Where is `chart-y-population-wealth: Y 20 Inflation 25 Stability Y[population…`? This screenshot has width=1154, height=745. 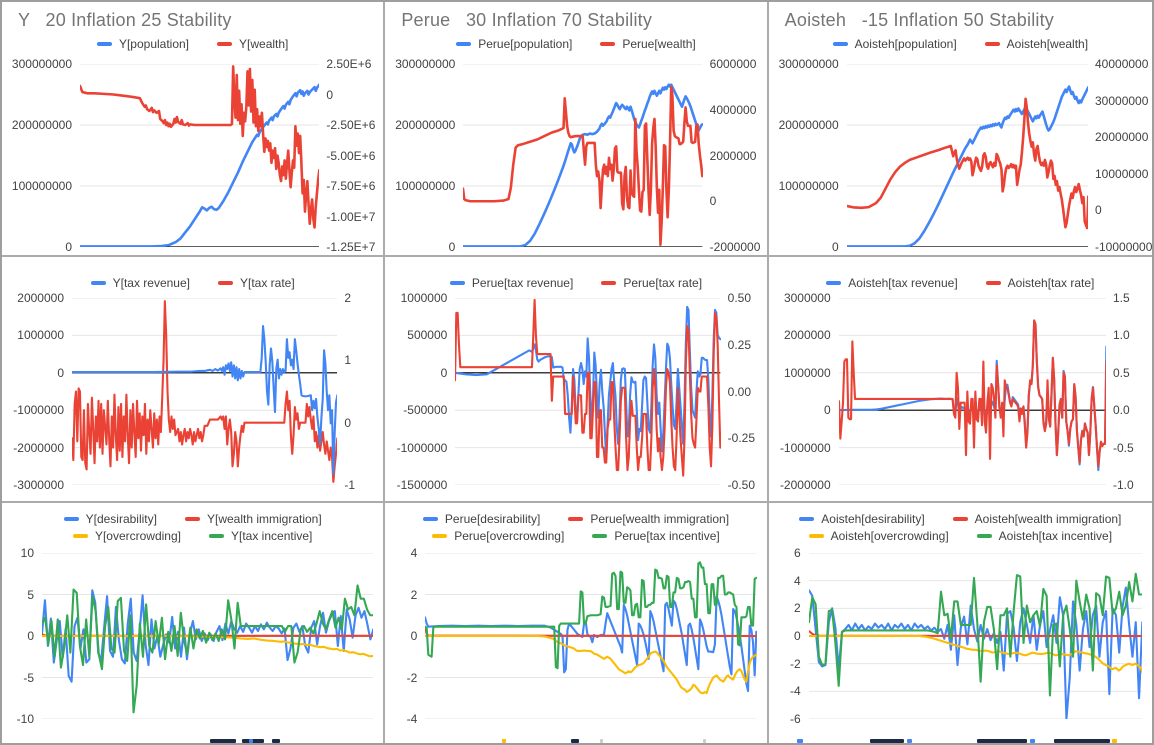 chart-y-population-wealth: Y 20 Inflation 25 Stability Y[population… is located at coordinates (194, 129).